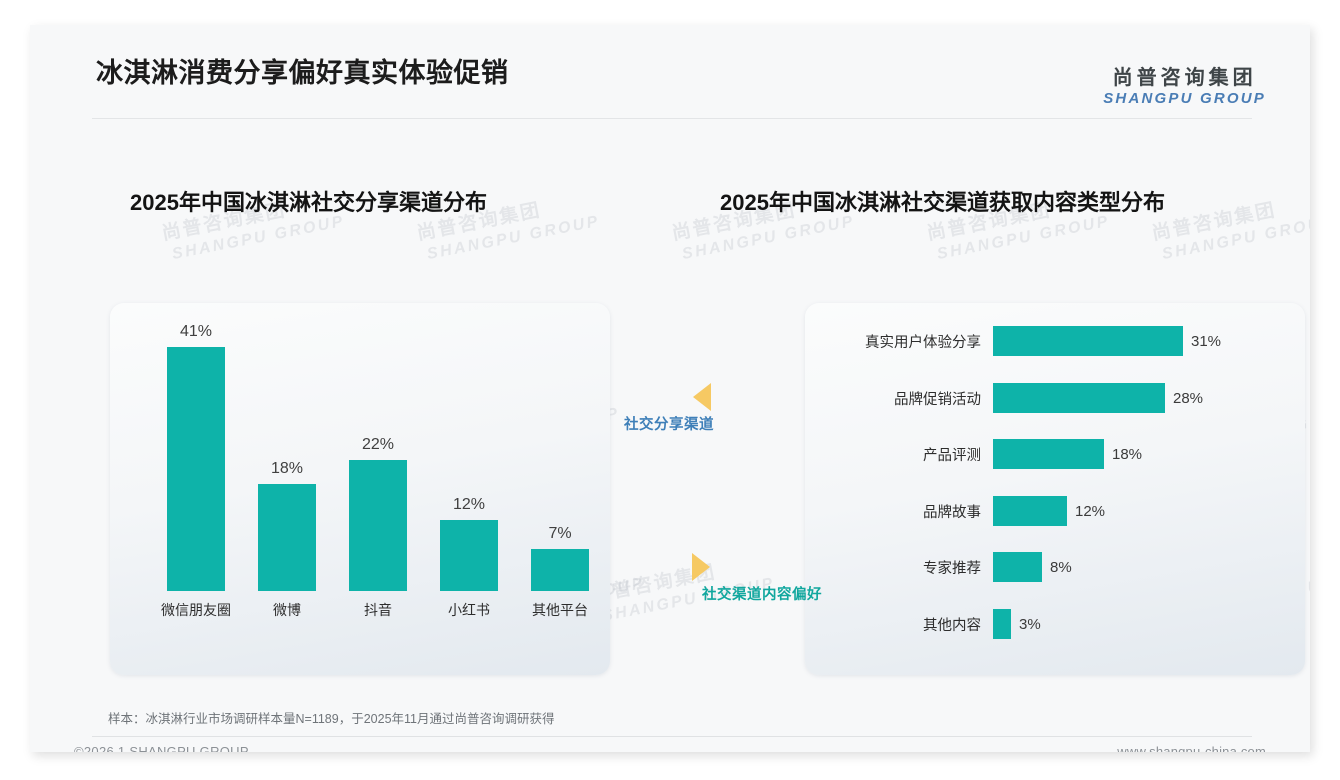 The width and height of the screenshot is (1340, 780). Describe the element at coordinates (1090, 511) in the screenshot. I see `bar-value-label: 12%` at that location.